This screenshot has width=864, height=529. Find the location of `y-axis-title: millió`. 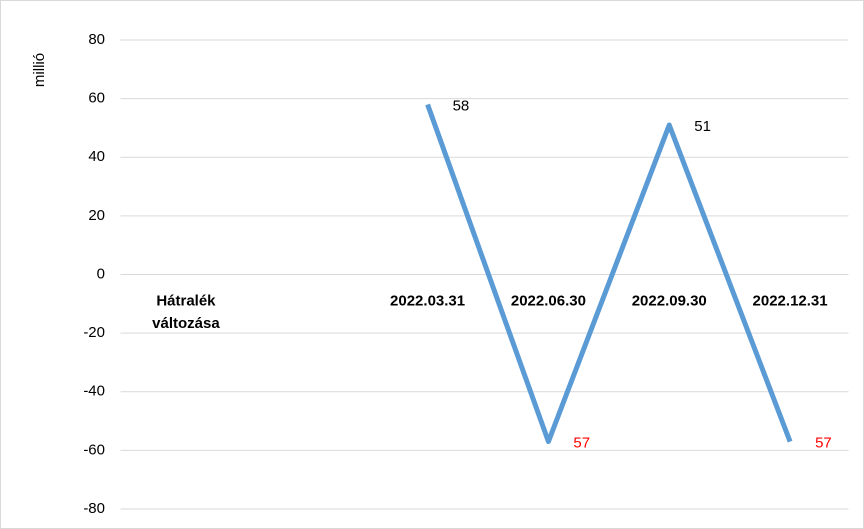

y-axis-title: millió is located at coordinates (39, 70).